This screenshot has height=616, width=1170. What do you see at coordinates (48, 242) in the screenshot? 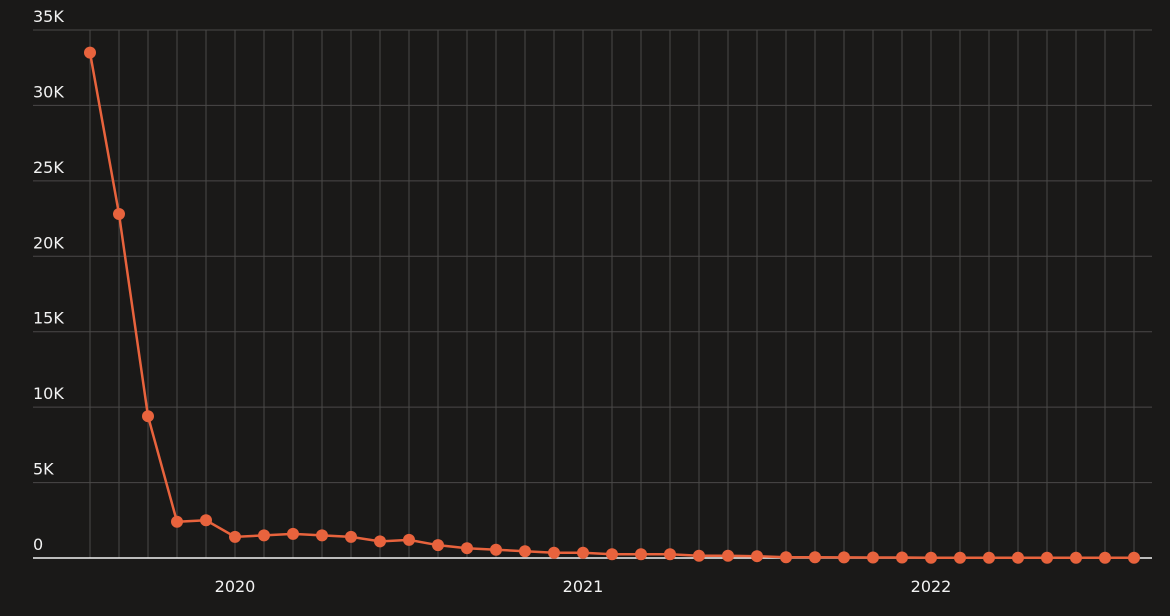
I see `y-tick-label: 20K` at bounding box center [48, 242].